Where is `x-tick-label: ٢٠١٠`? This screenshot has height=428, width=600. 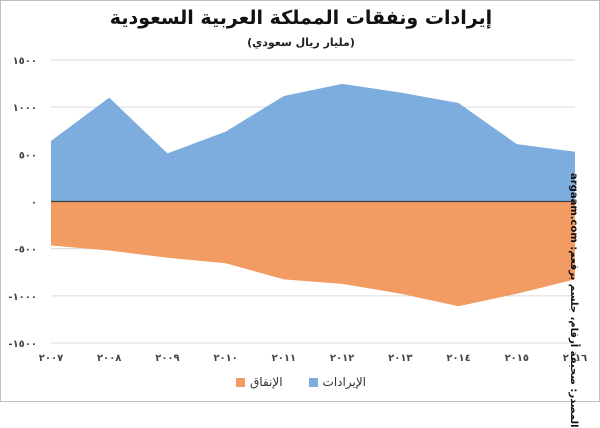
x-tick-label: ٢٠١٠ is located at coordinates (225, 358).